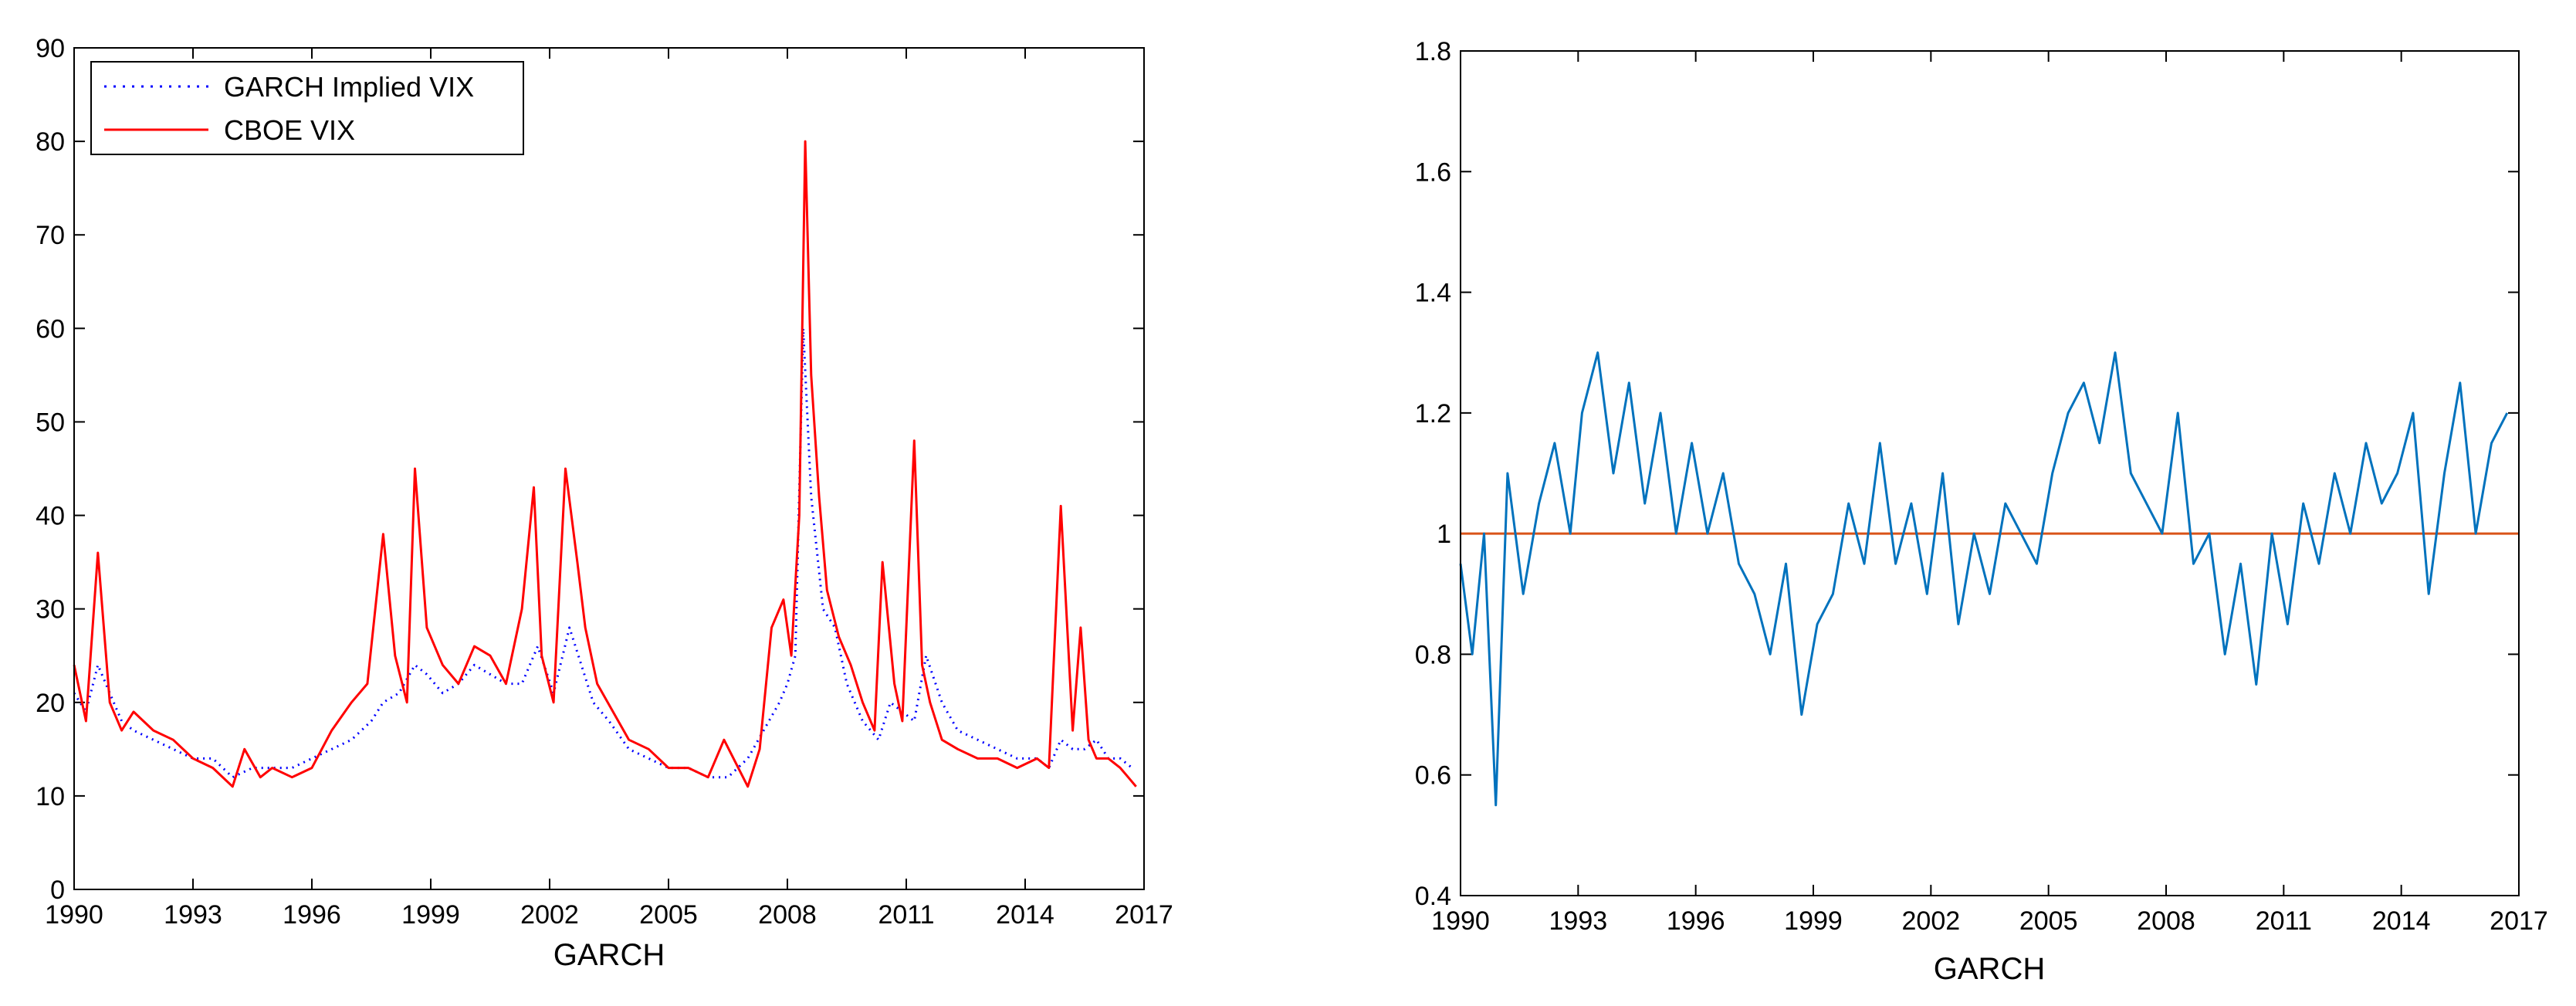  I want to click on y-tick-label-left-4: 40, so click(51, 516).